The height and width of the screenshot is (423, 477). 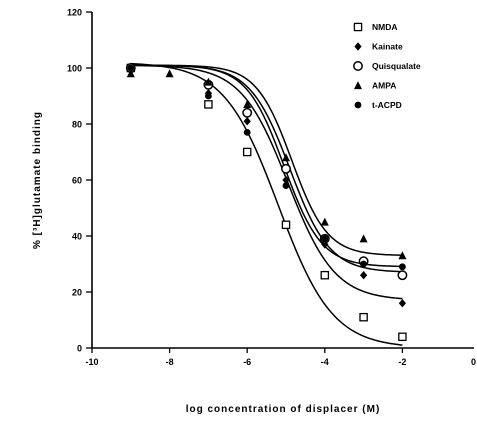 What do you see at coordinates (358, 66) in the screenshot?
I see `legend-marker-quisqualate` at bounding box center [358, 66].